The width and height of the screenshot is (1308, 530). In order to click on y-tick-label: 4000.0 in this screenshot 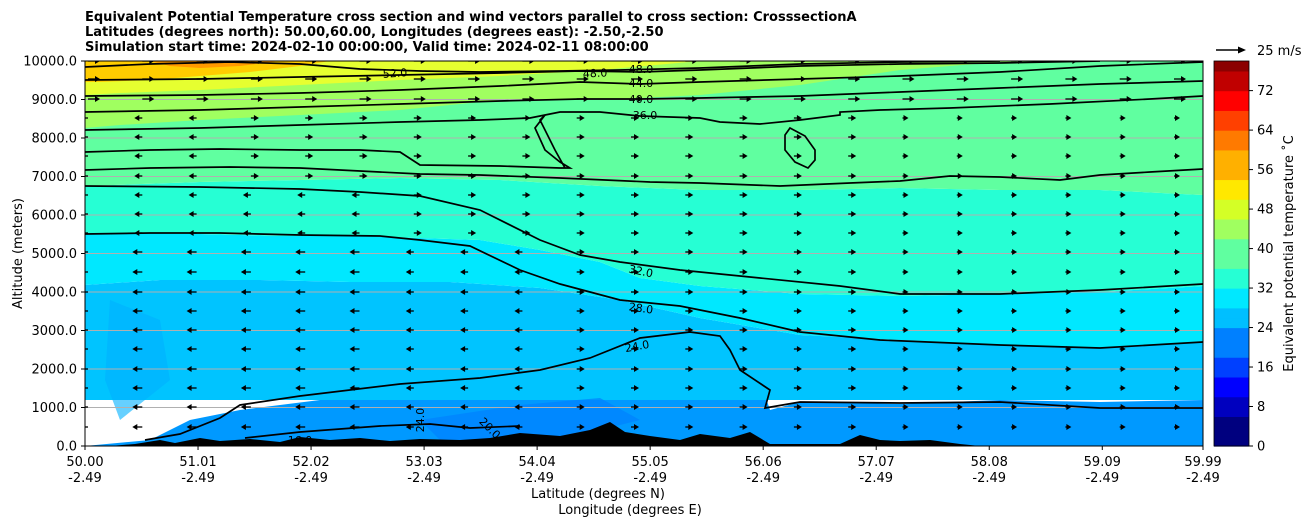, I will do `click(55, 293)`.